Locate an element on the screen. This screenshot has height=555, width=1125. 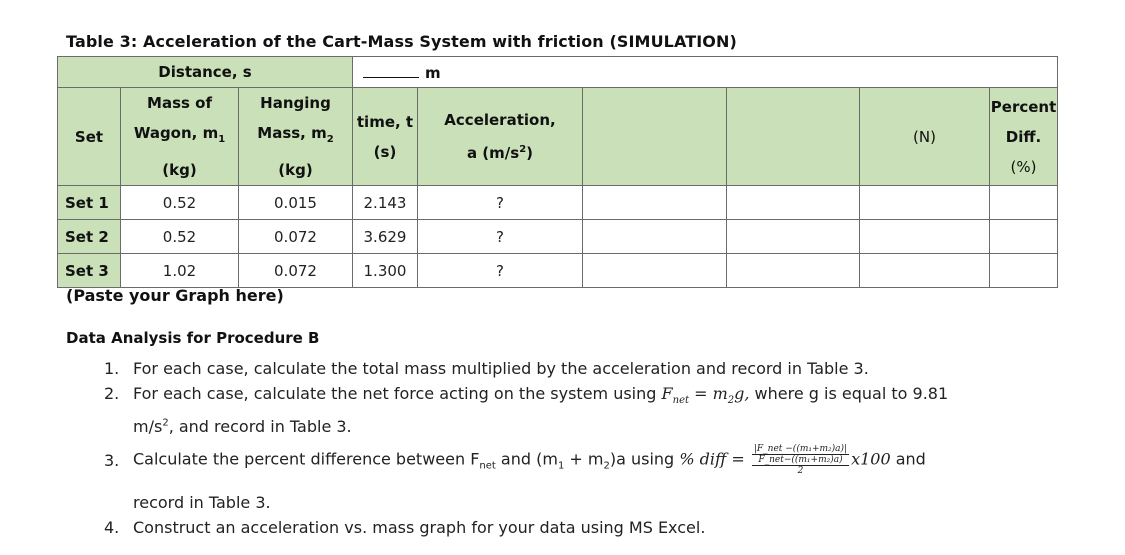
cell-time: 1.300 is located at coordinates (385, 270).